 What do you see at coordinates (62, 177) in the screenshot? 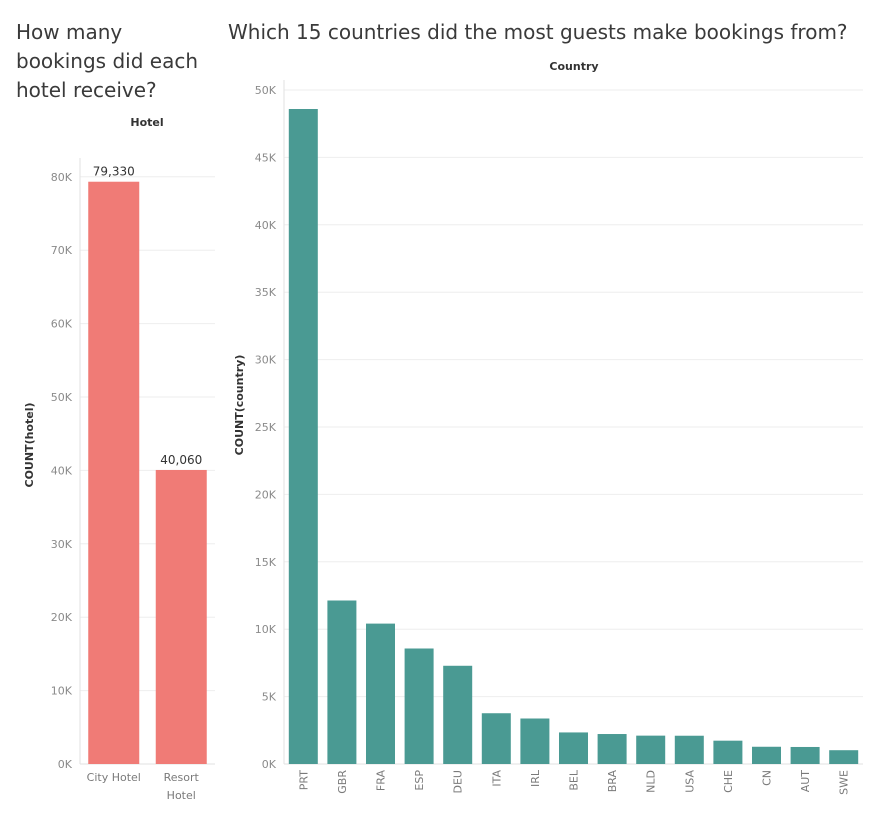
I see `hotel-y-tick-label: 80K` at bounding box center [62, 177].